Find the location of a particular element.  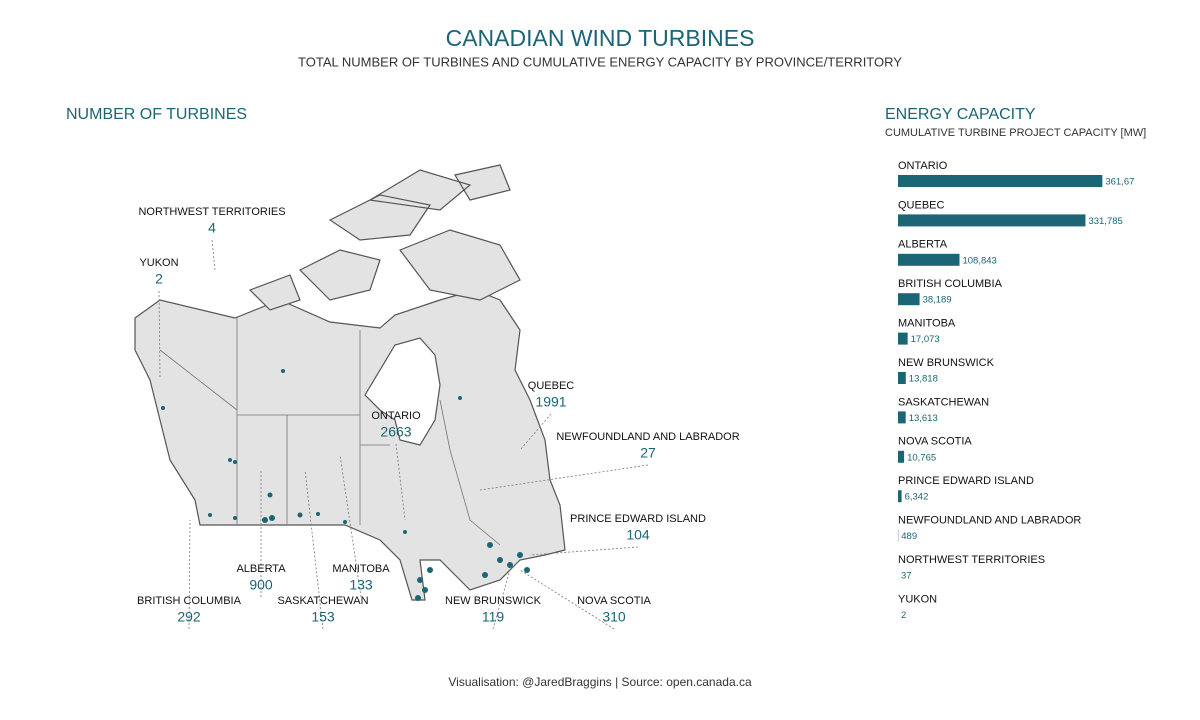

region-value: 119 is located at coordinates (493, 617).